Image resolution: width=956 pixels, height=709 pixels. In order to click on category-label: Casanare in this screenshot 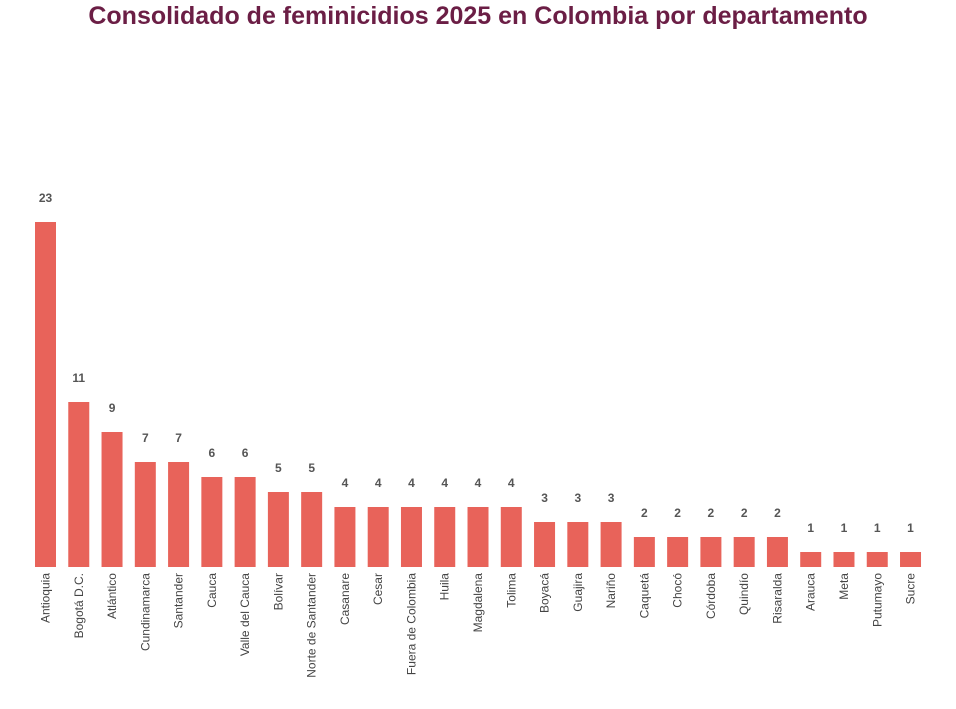, I will do `click(345, 599)`.